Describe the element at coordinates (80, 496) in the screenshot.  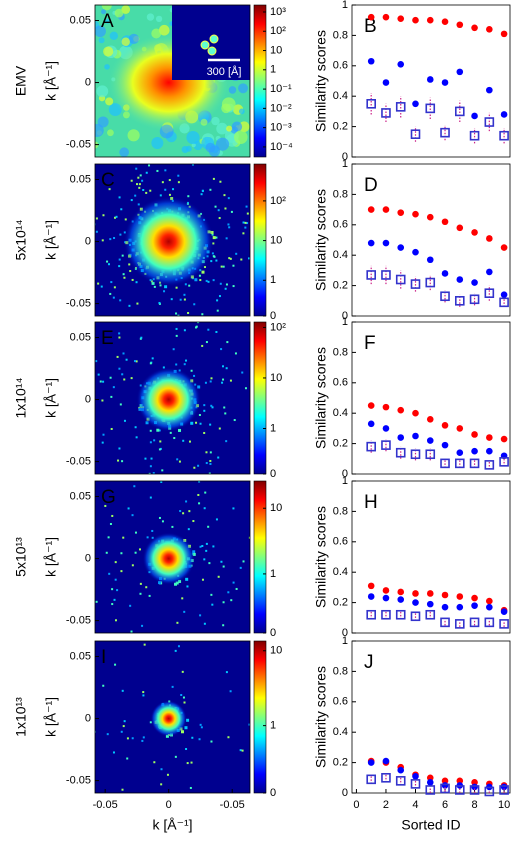
I see `y-tick-label: 0.05` at that location.